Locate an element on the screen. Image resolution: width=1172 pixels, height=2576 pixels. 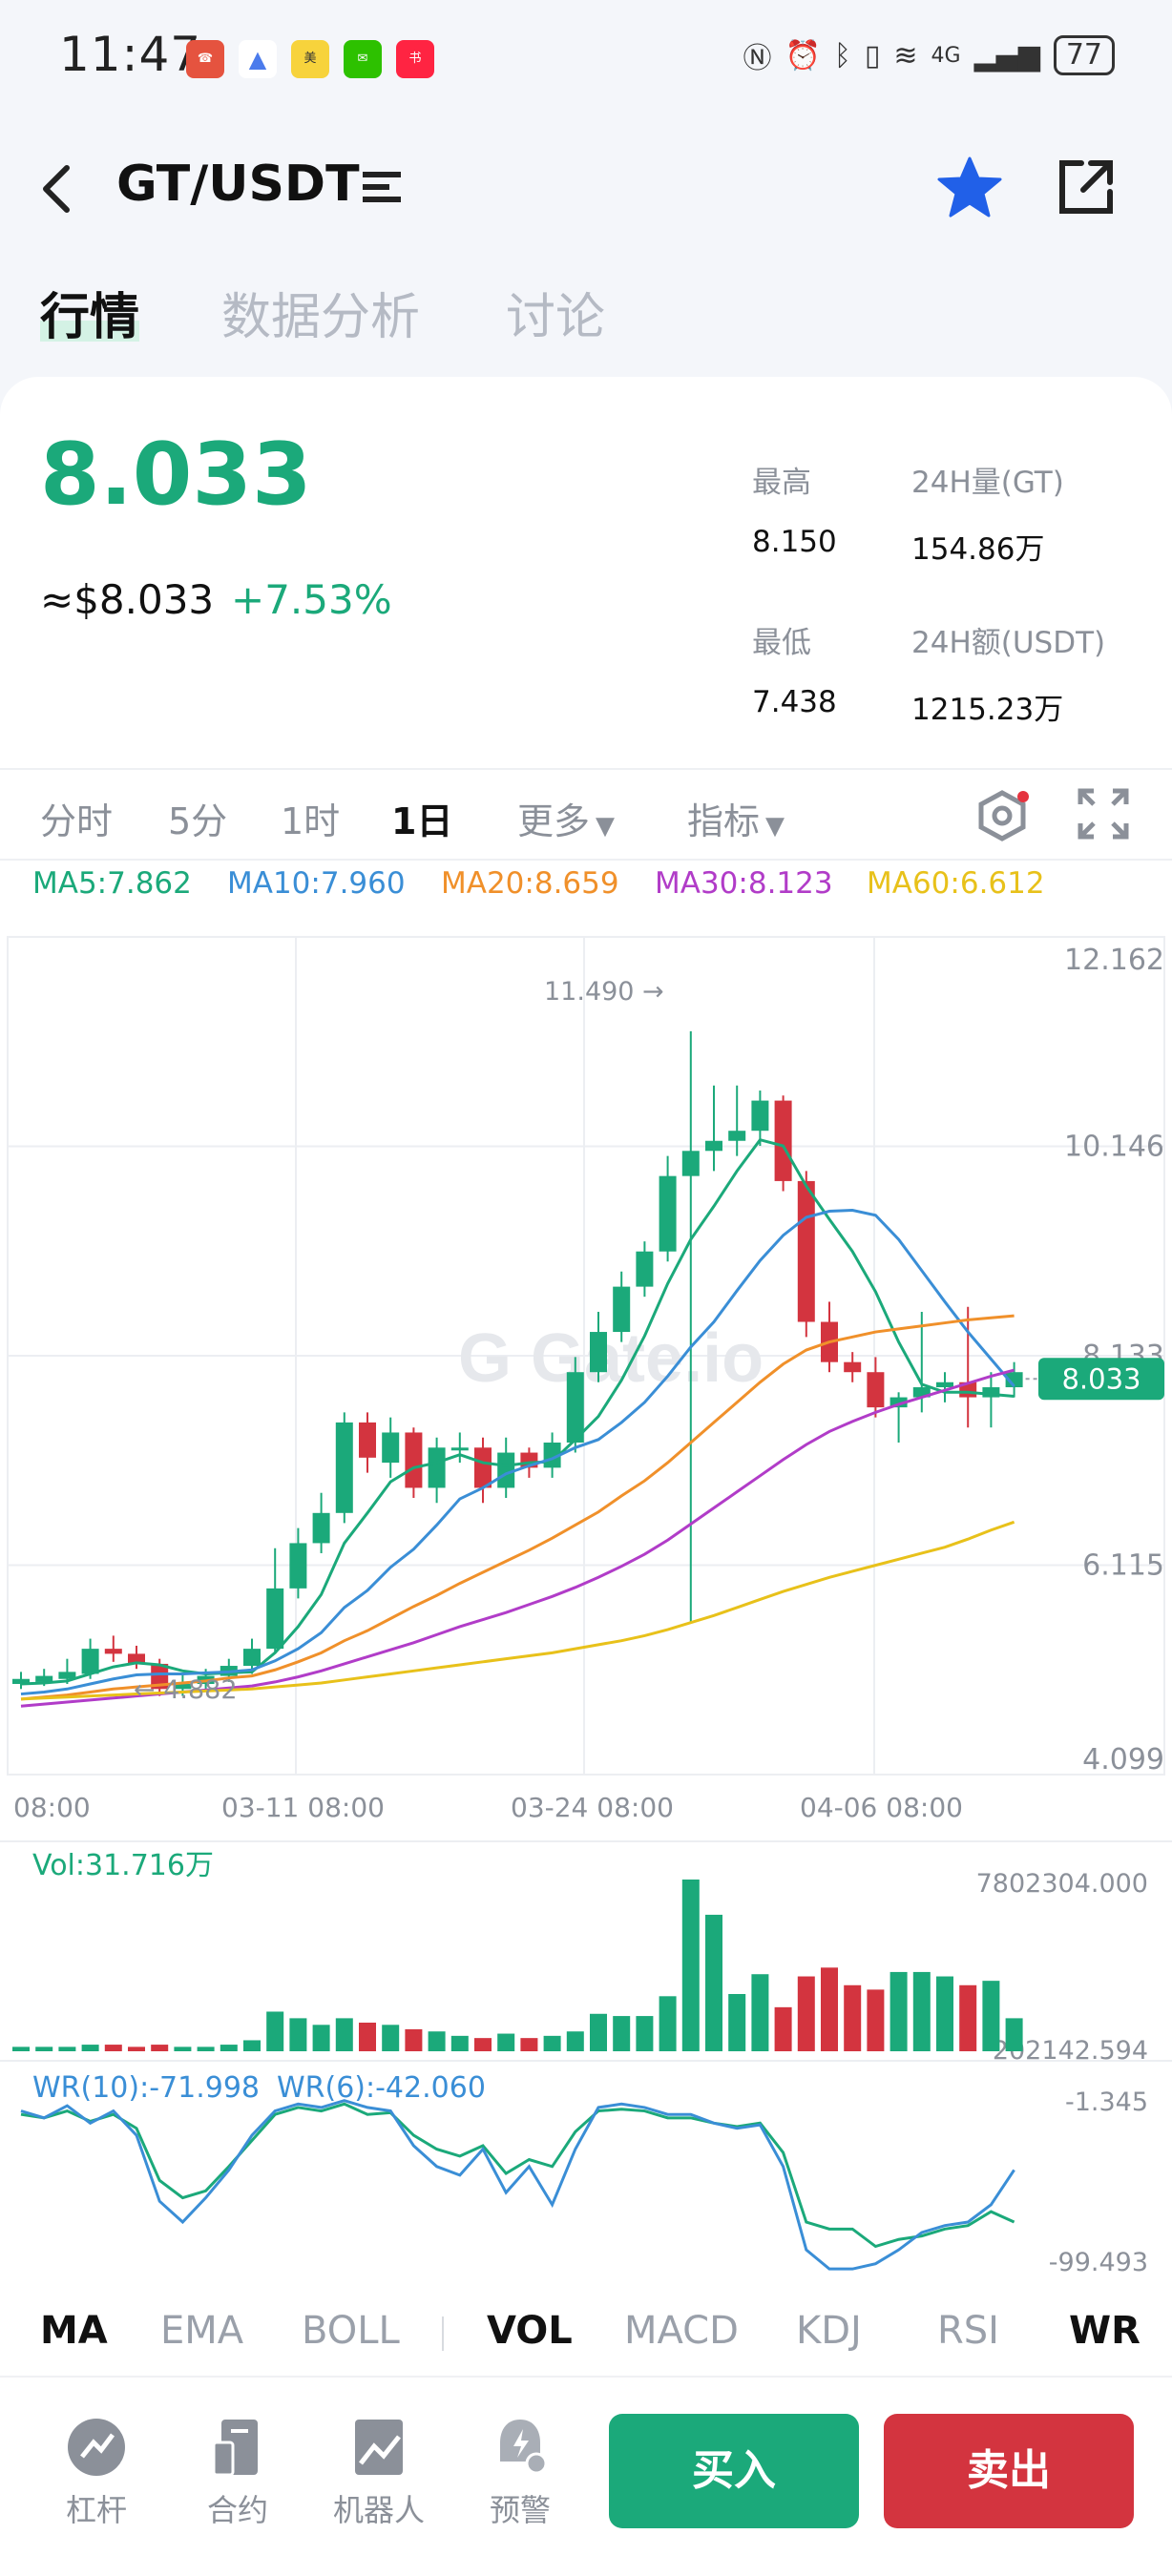
wr-lines is located at coordinates (517, 2185).